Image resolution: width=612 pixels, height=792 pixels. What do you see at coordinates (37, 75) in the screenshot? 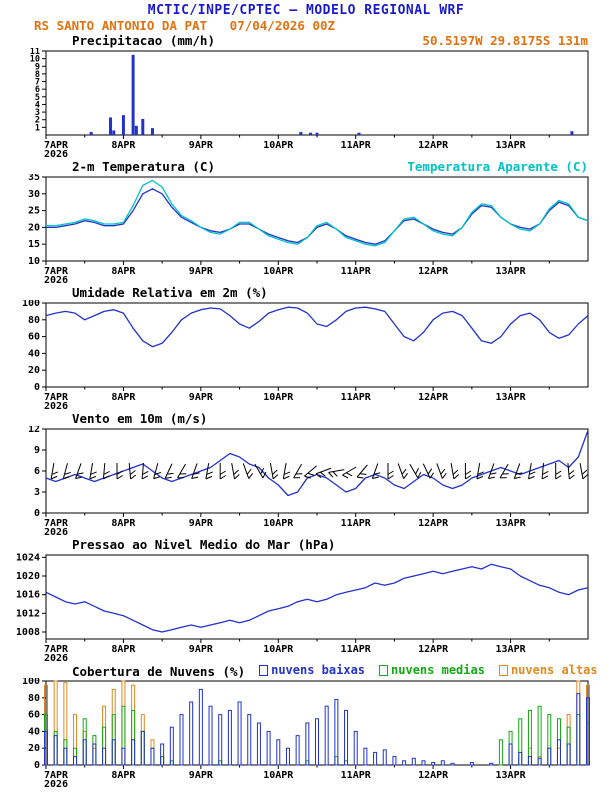
I see `svg-text: 8` at bounding box center [37, 75].